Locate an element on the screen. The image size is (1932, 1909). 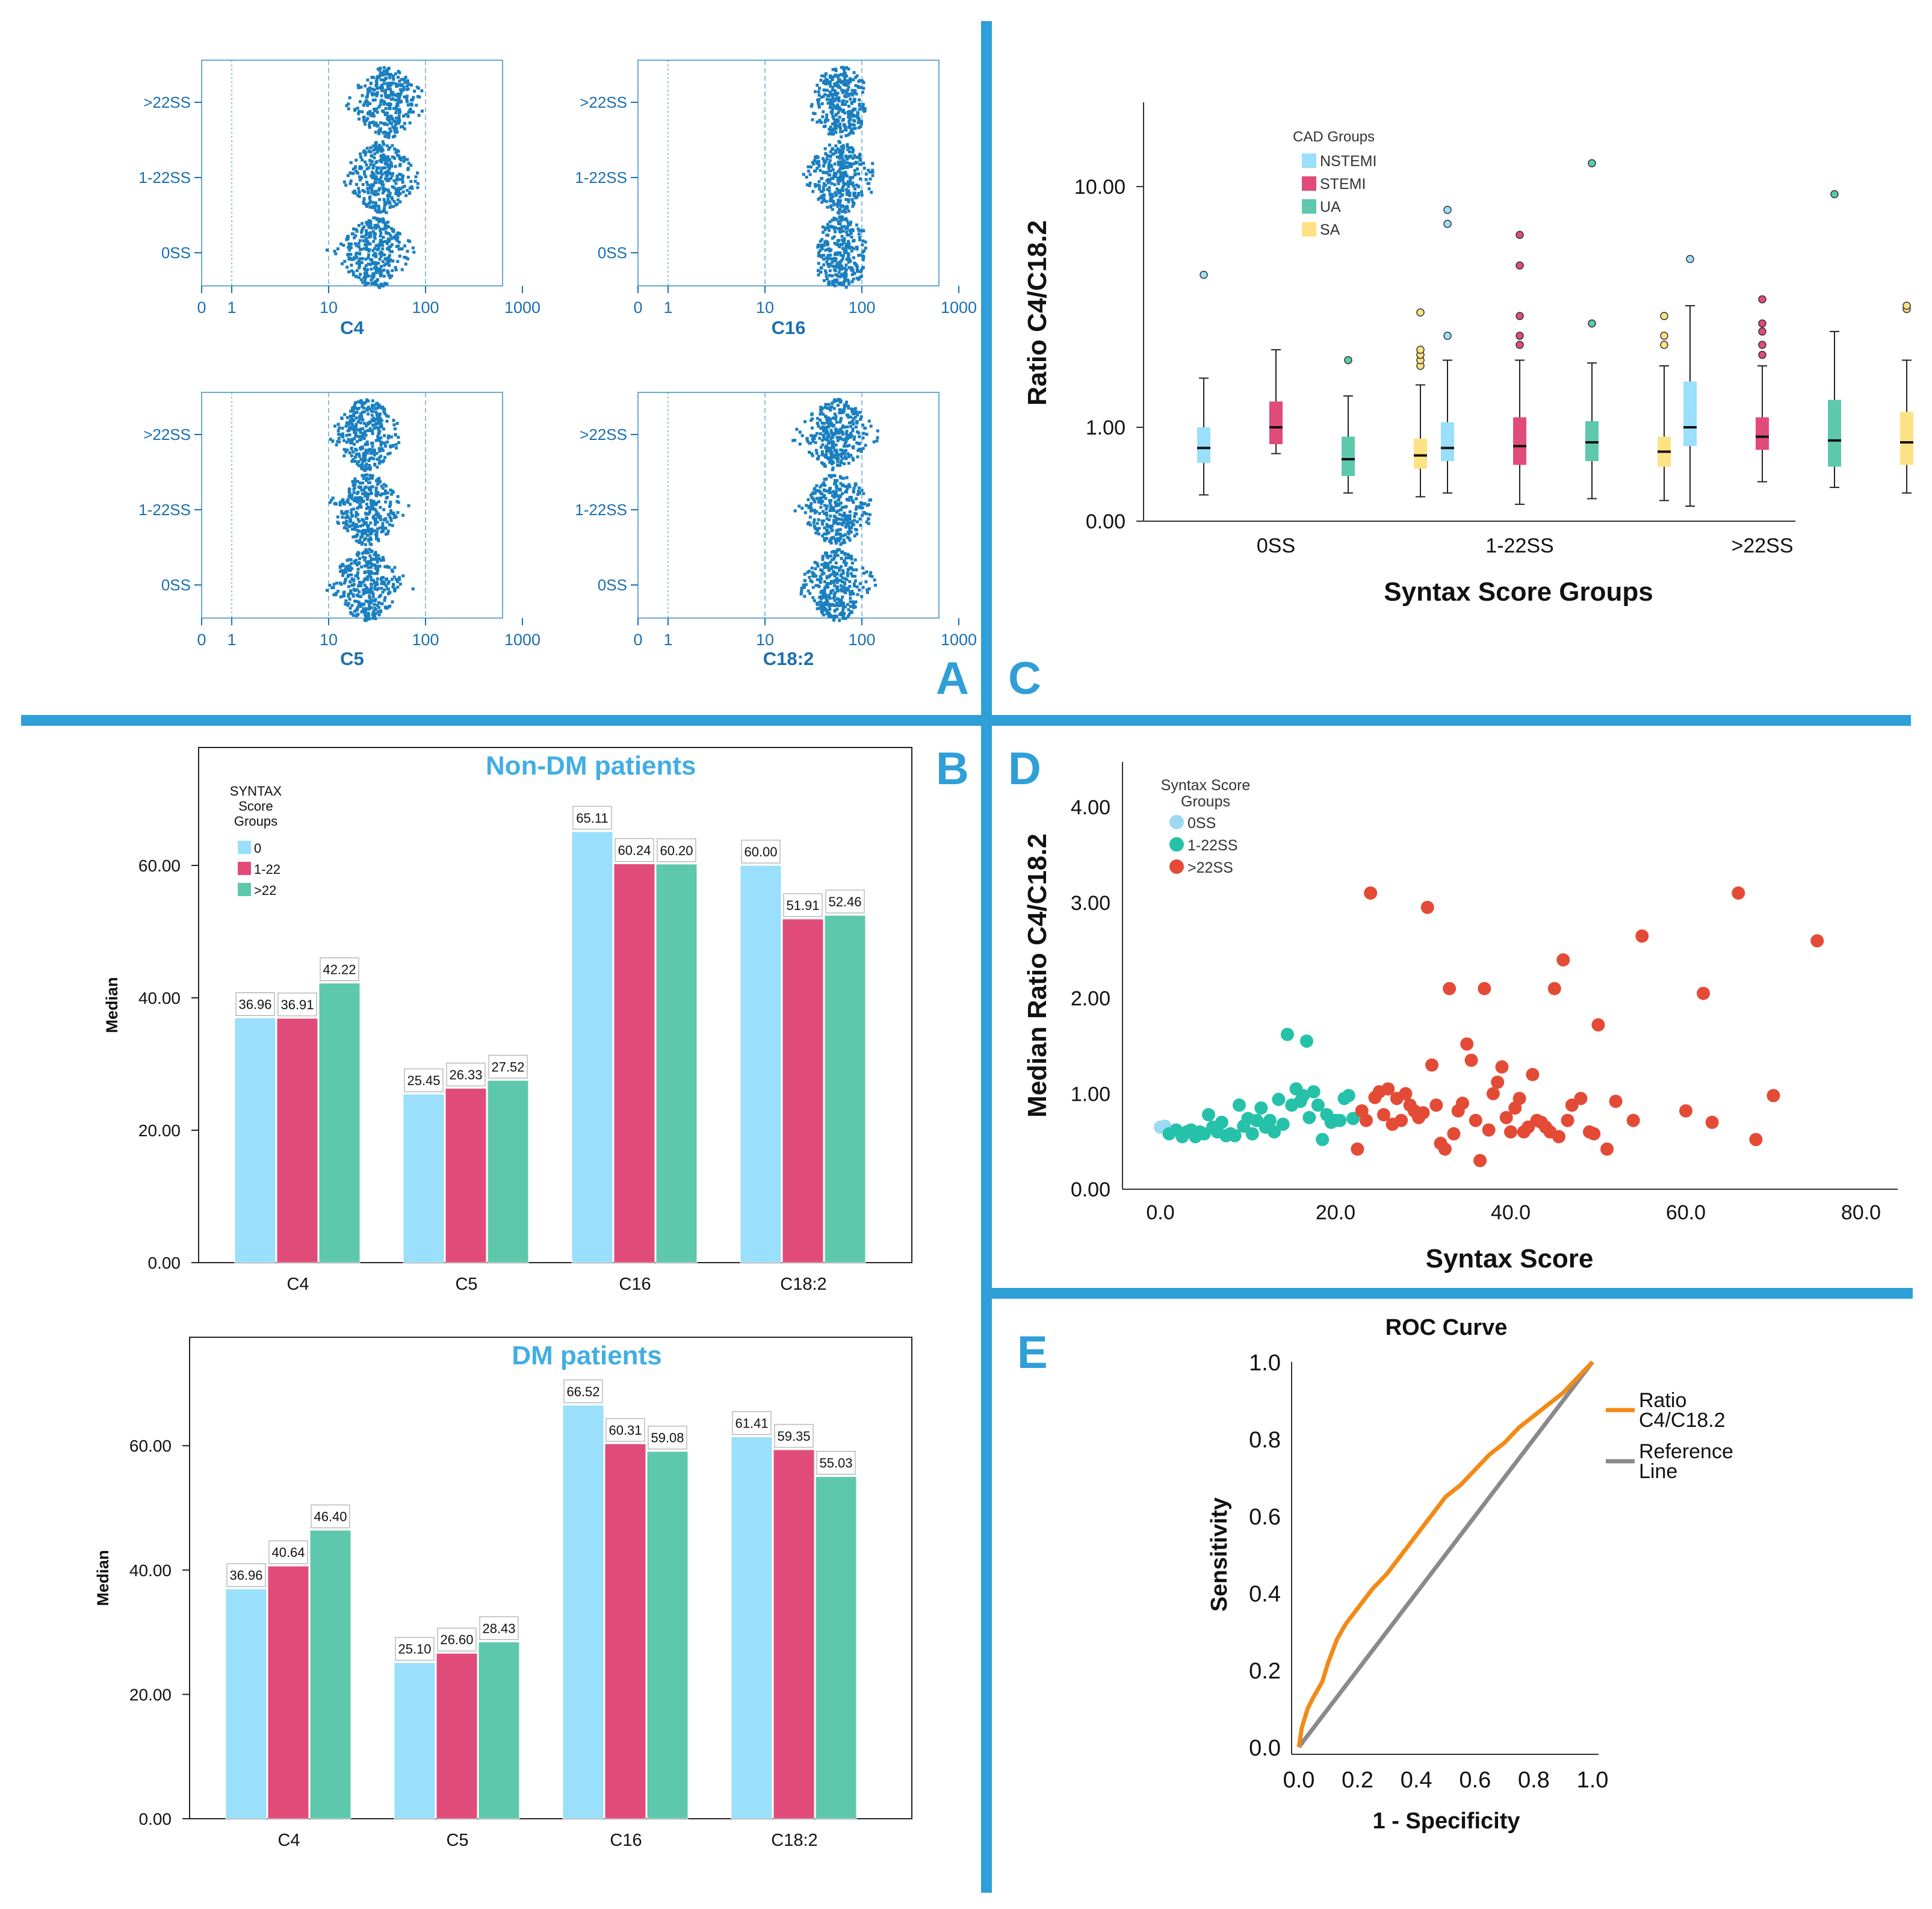
bar is located at coordinates (592, 1047).